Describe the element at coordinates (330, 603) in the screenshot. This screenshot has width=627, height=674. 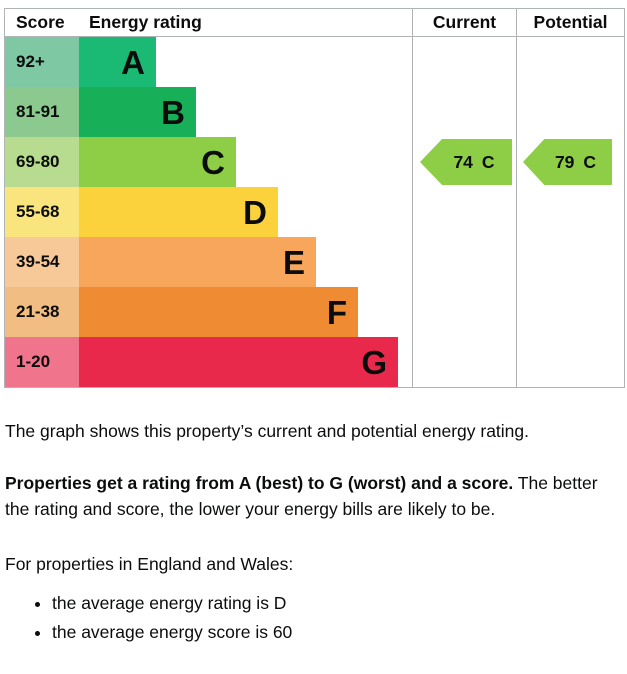
I see `list-item-average-rating: the average energy rating is D` at that location.